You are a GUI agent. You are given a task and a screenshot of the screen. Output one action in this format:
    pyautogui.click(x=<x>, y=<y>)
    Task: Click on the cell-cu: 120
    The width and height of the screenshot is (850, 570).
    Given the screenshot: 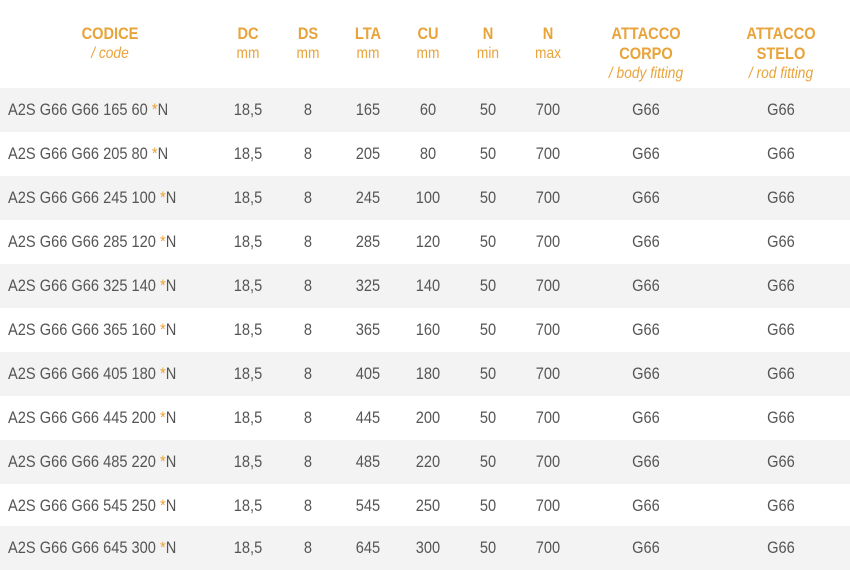 What is the action you would take?
    pyautogui.click(x=428, y=241)
    